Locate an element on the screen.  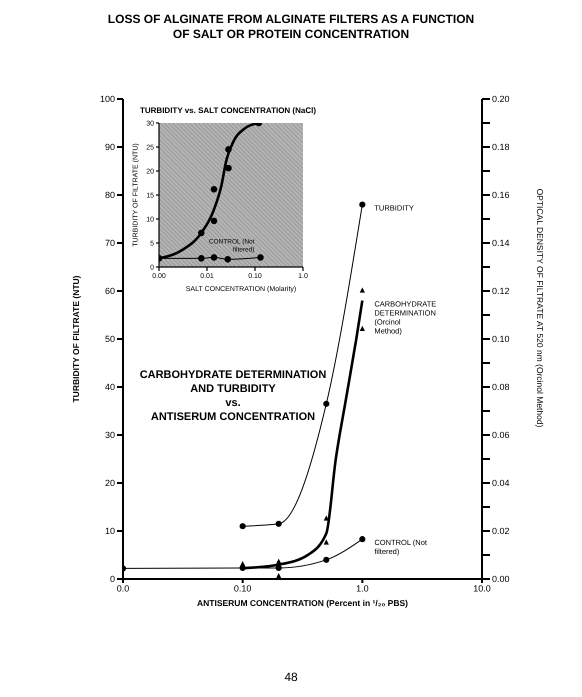
y2-tick-label: 0.08 is located at coordinates (501, 387).